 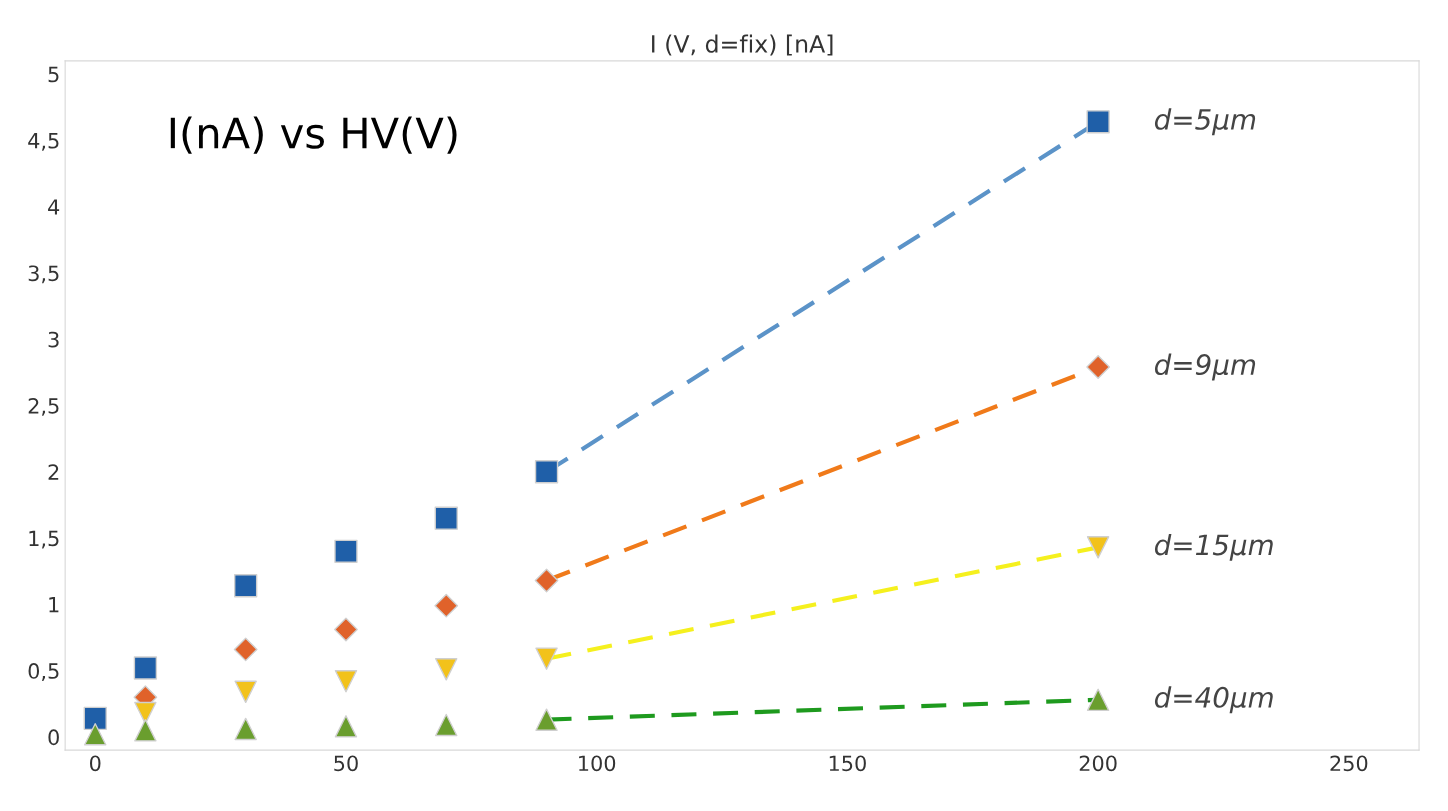 What do you see at coordinates (742, 45) in the screenshot?
I see `chart-title: I (V, d=fix) [nA]` at bounding box center [742, 45].